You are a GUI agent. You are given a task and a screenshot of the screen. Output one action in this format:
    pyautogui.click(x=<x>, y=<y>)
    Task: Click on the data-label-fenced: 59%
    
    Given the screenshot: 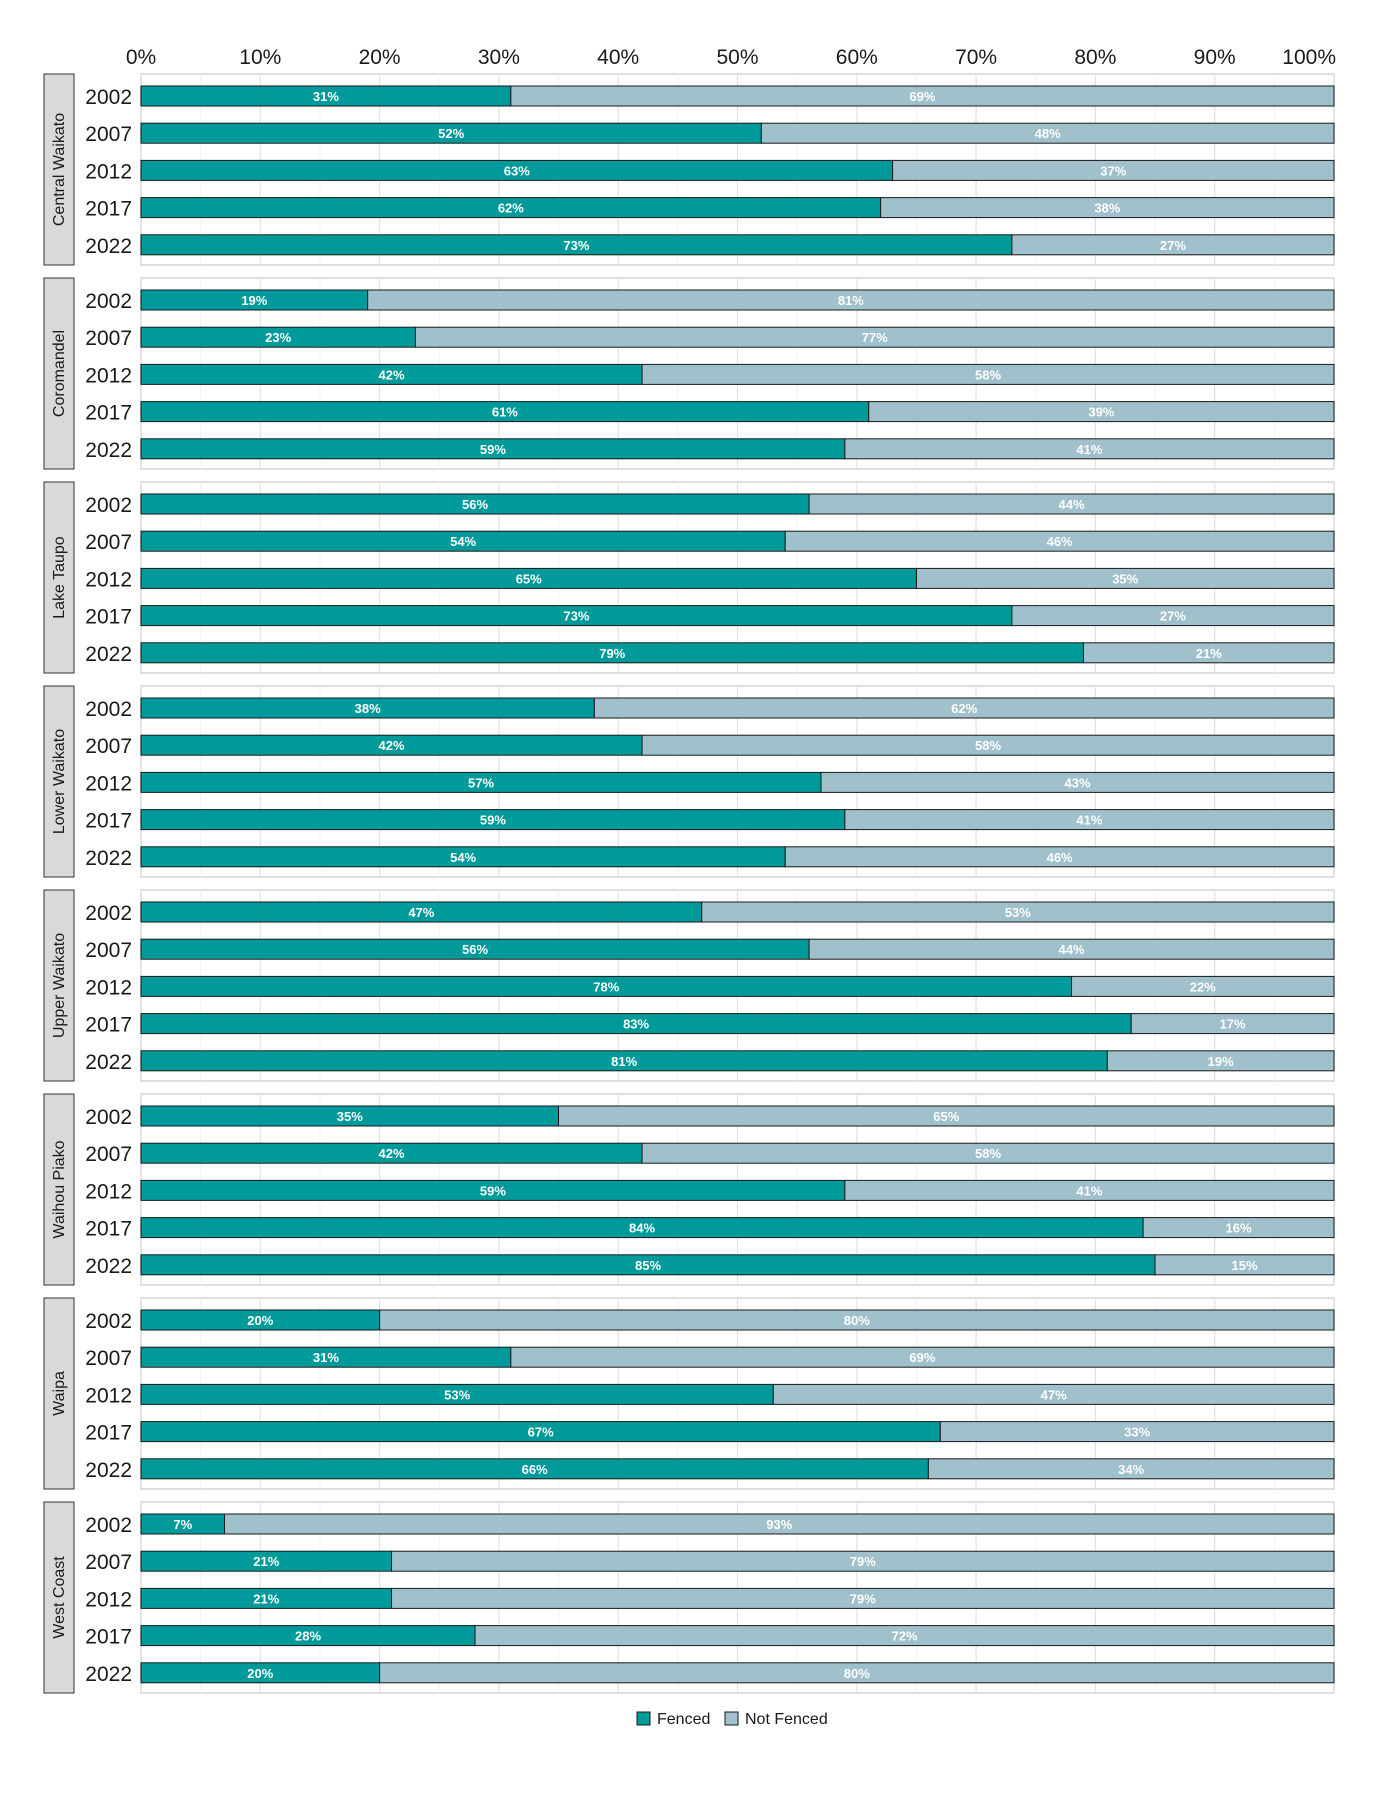 What is the action you would take?
    pyautogui.click(x=493, y=1190)
    